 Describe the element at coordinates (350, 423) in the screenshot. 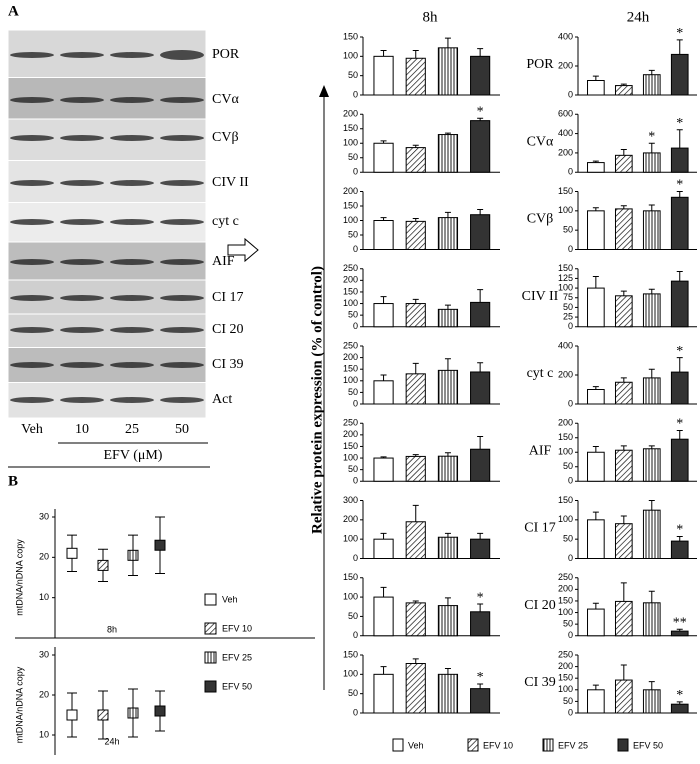

I see `y-tick-label: 250` at that location.